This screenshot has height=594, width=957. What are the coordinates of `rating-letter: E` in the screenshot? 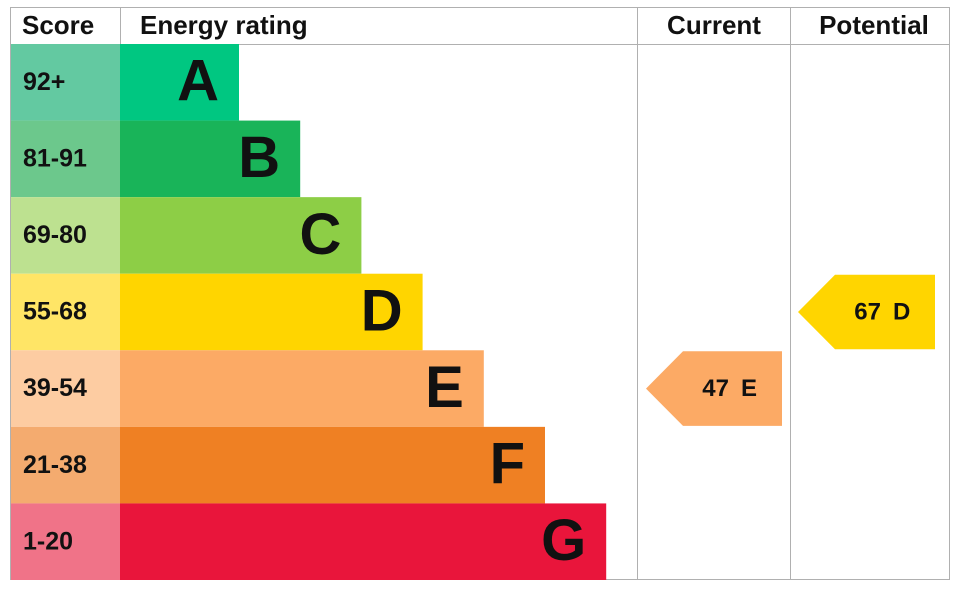 It's located at (444, 387).